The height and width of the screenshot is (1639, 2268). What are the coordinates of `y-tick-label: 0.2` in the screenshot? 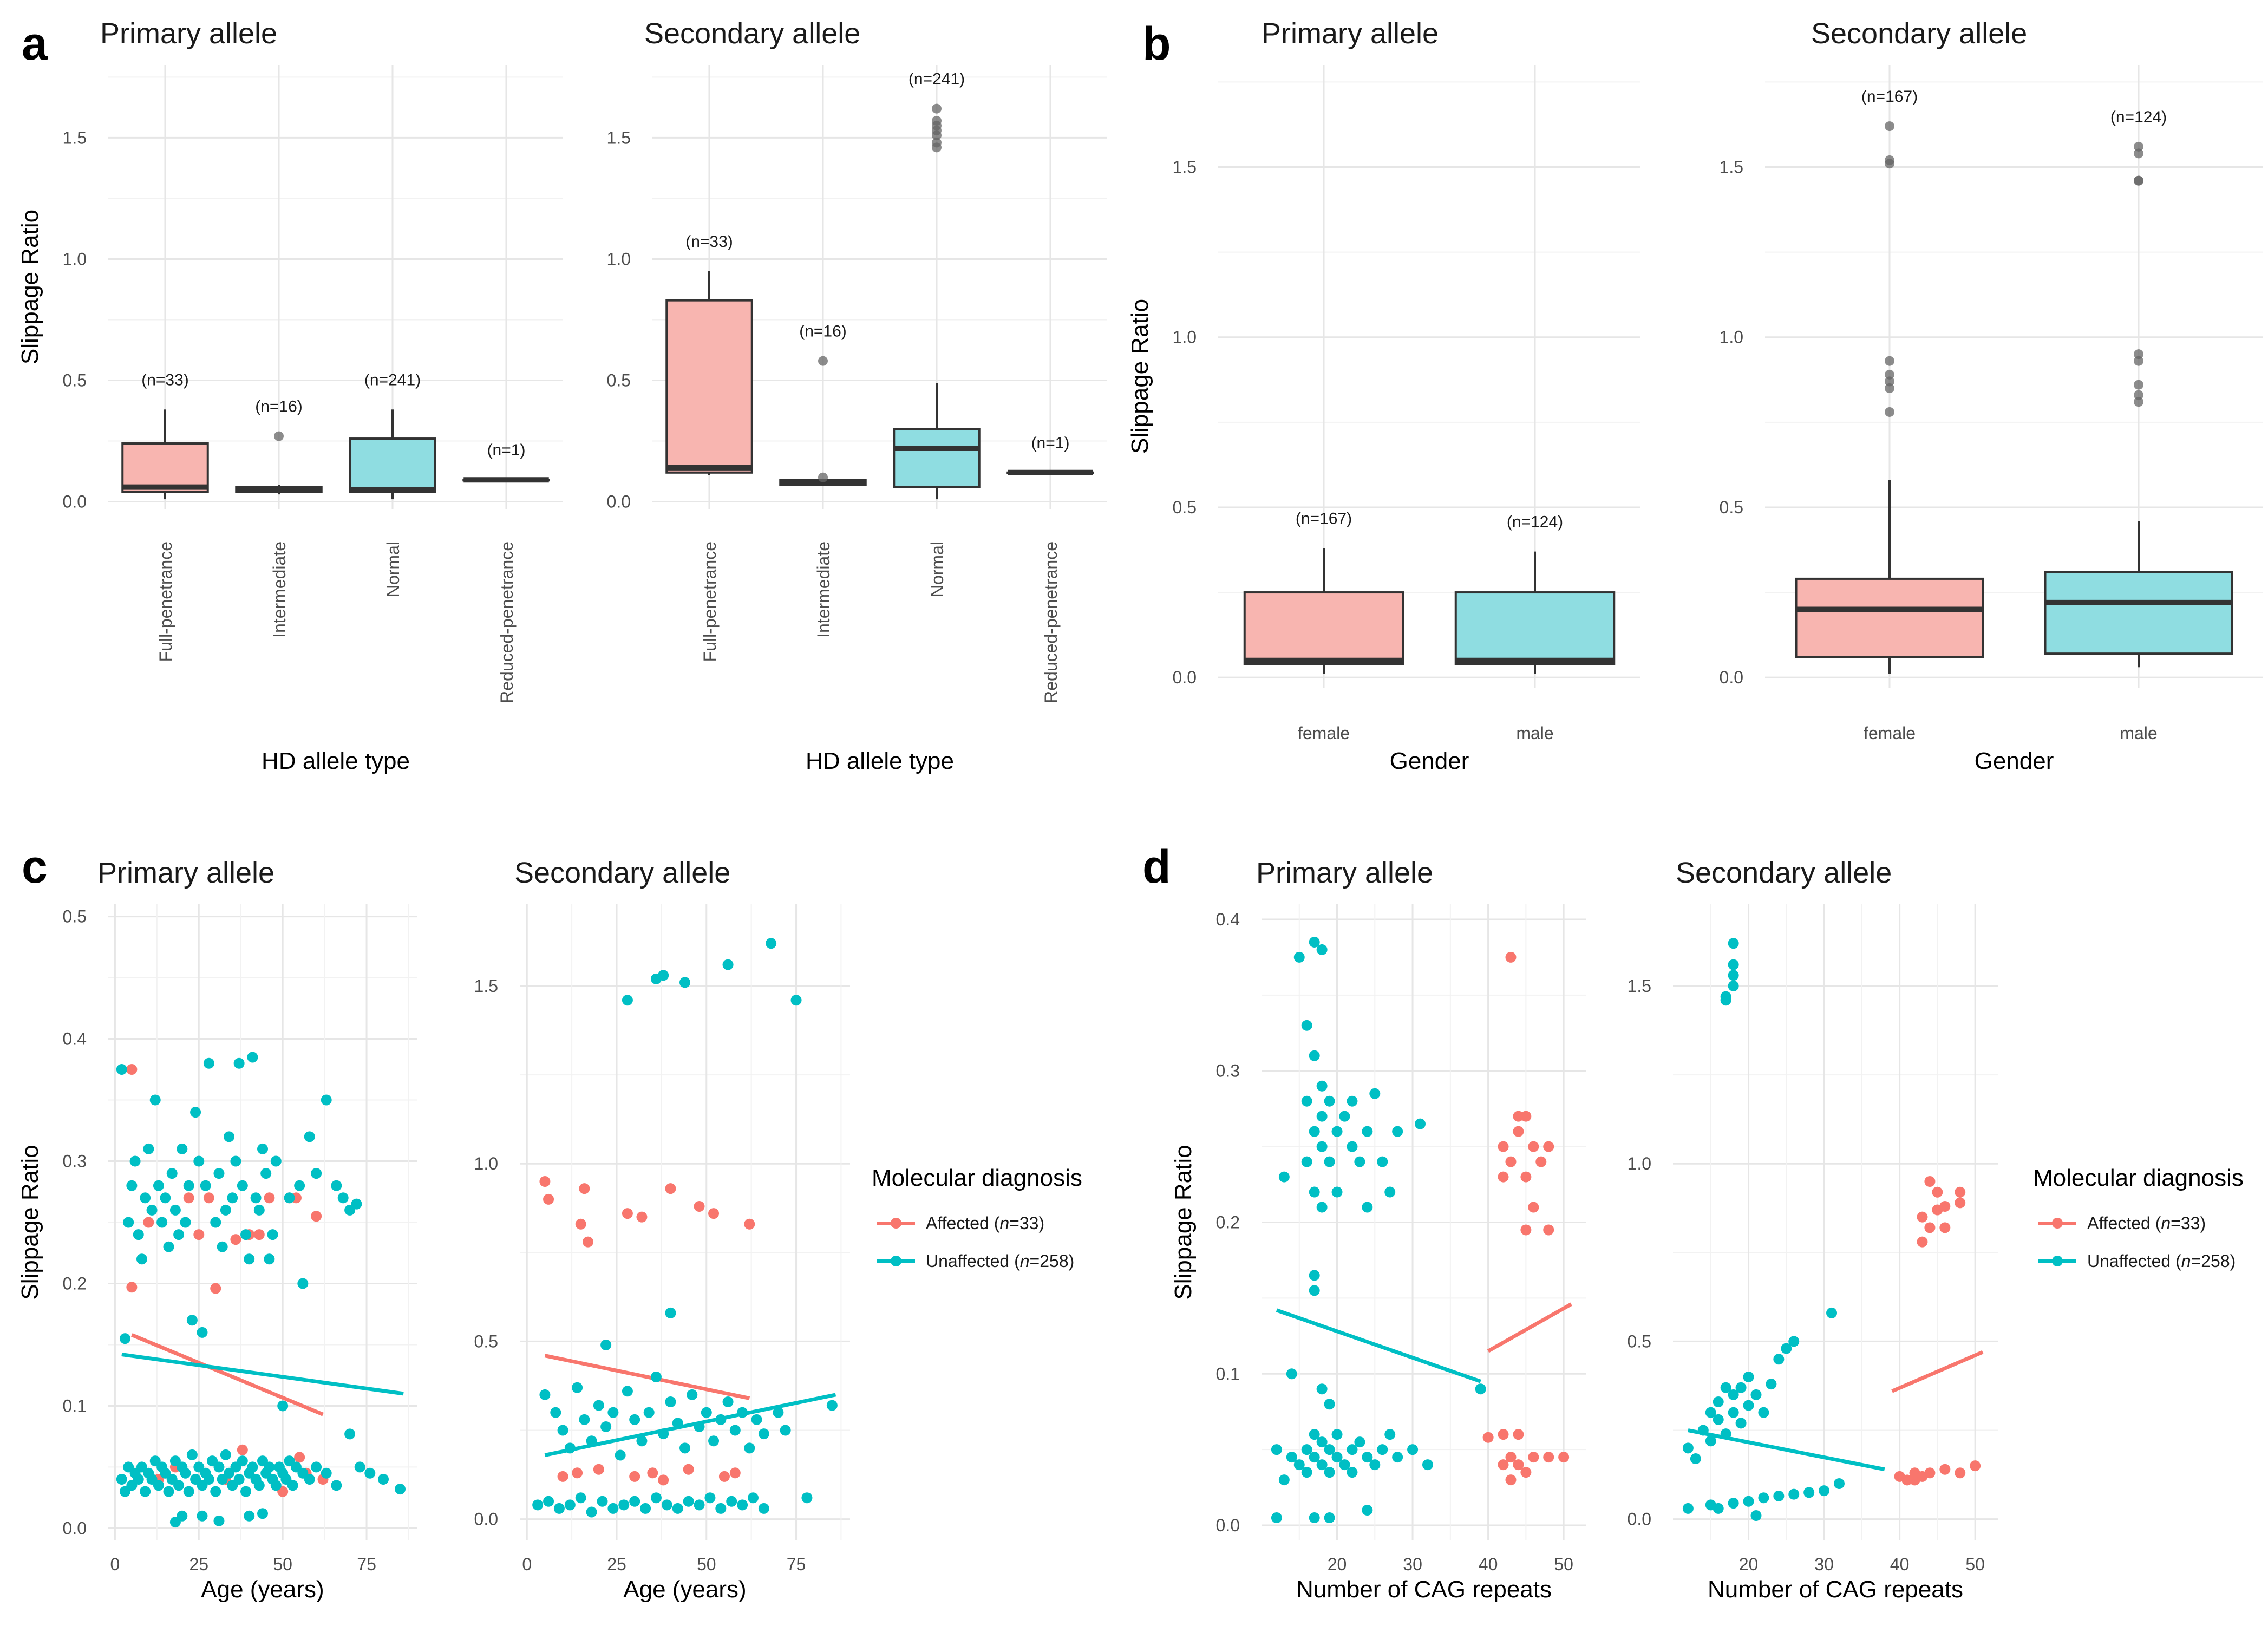 It's located at (75, 1283).